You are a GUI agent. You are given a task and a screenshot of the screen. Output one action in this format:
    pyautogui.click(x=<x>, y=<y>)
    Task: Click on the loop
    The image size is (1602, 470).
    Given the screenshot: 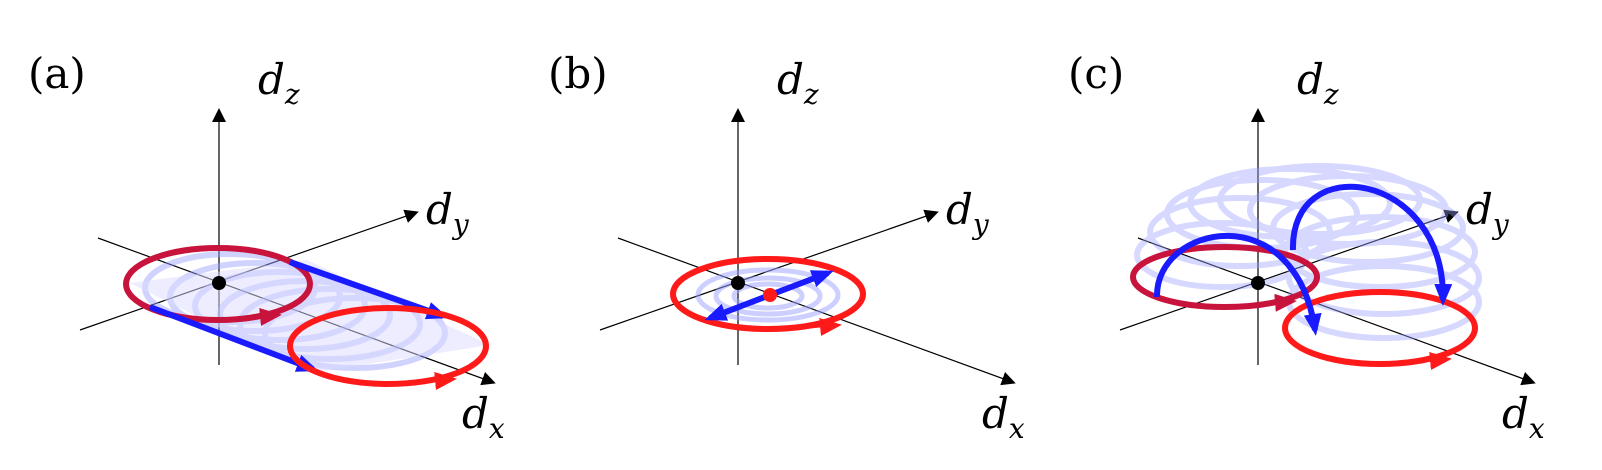 What is the action you would take?
    pyautogui.click(x=768, y=294)
    